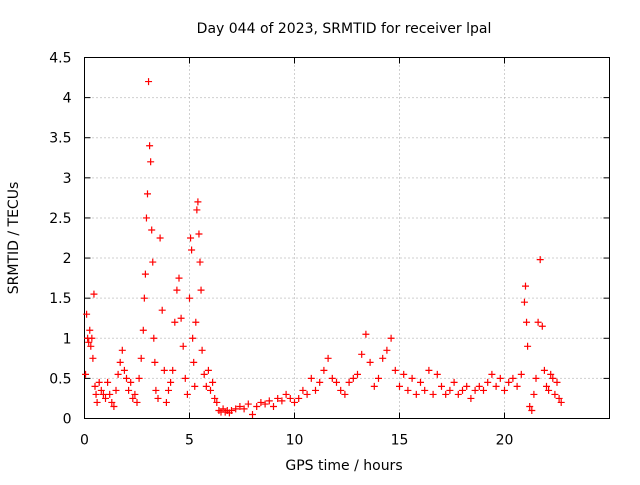 Image resolution: width=640 pixels, height=485 pixels. I want to click on y-tick-label: 0.5, so click(60, 379).